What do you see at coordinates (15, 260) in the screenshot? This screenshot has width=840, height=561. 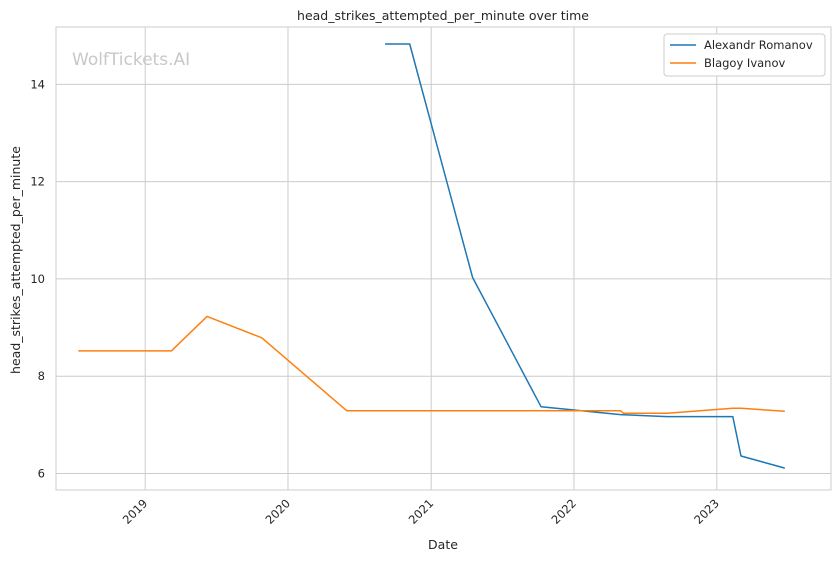 I see `y-axis-label: head_strikes_attempted_per_minute` at bounding box center [15, 260].